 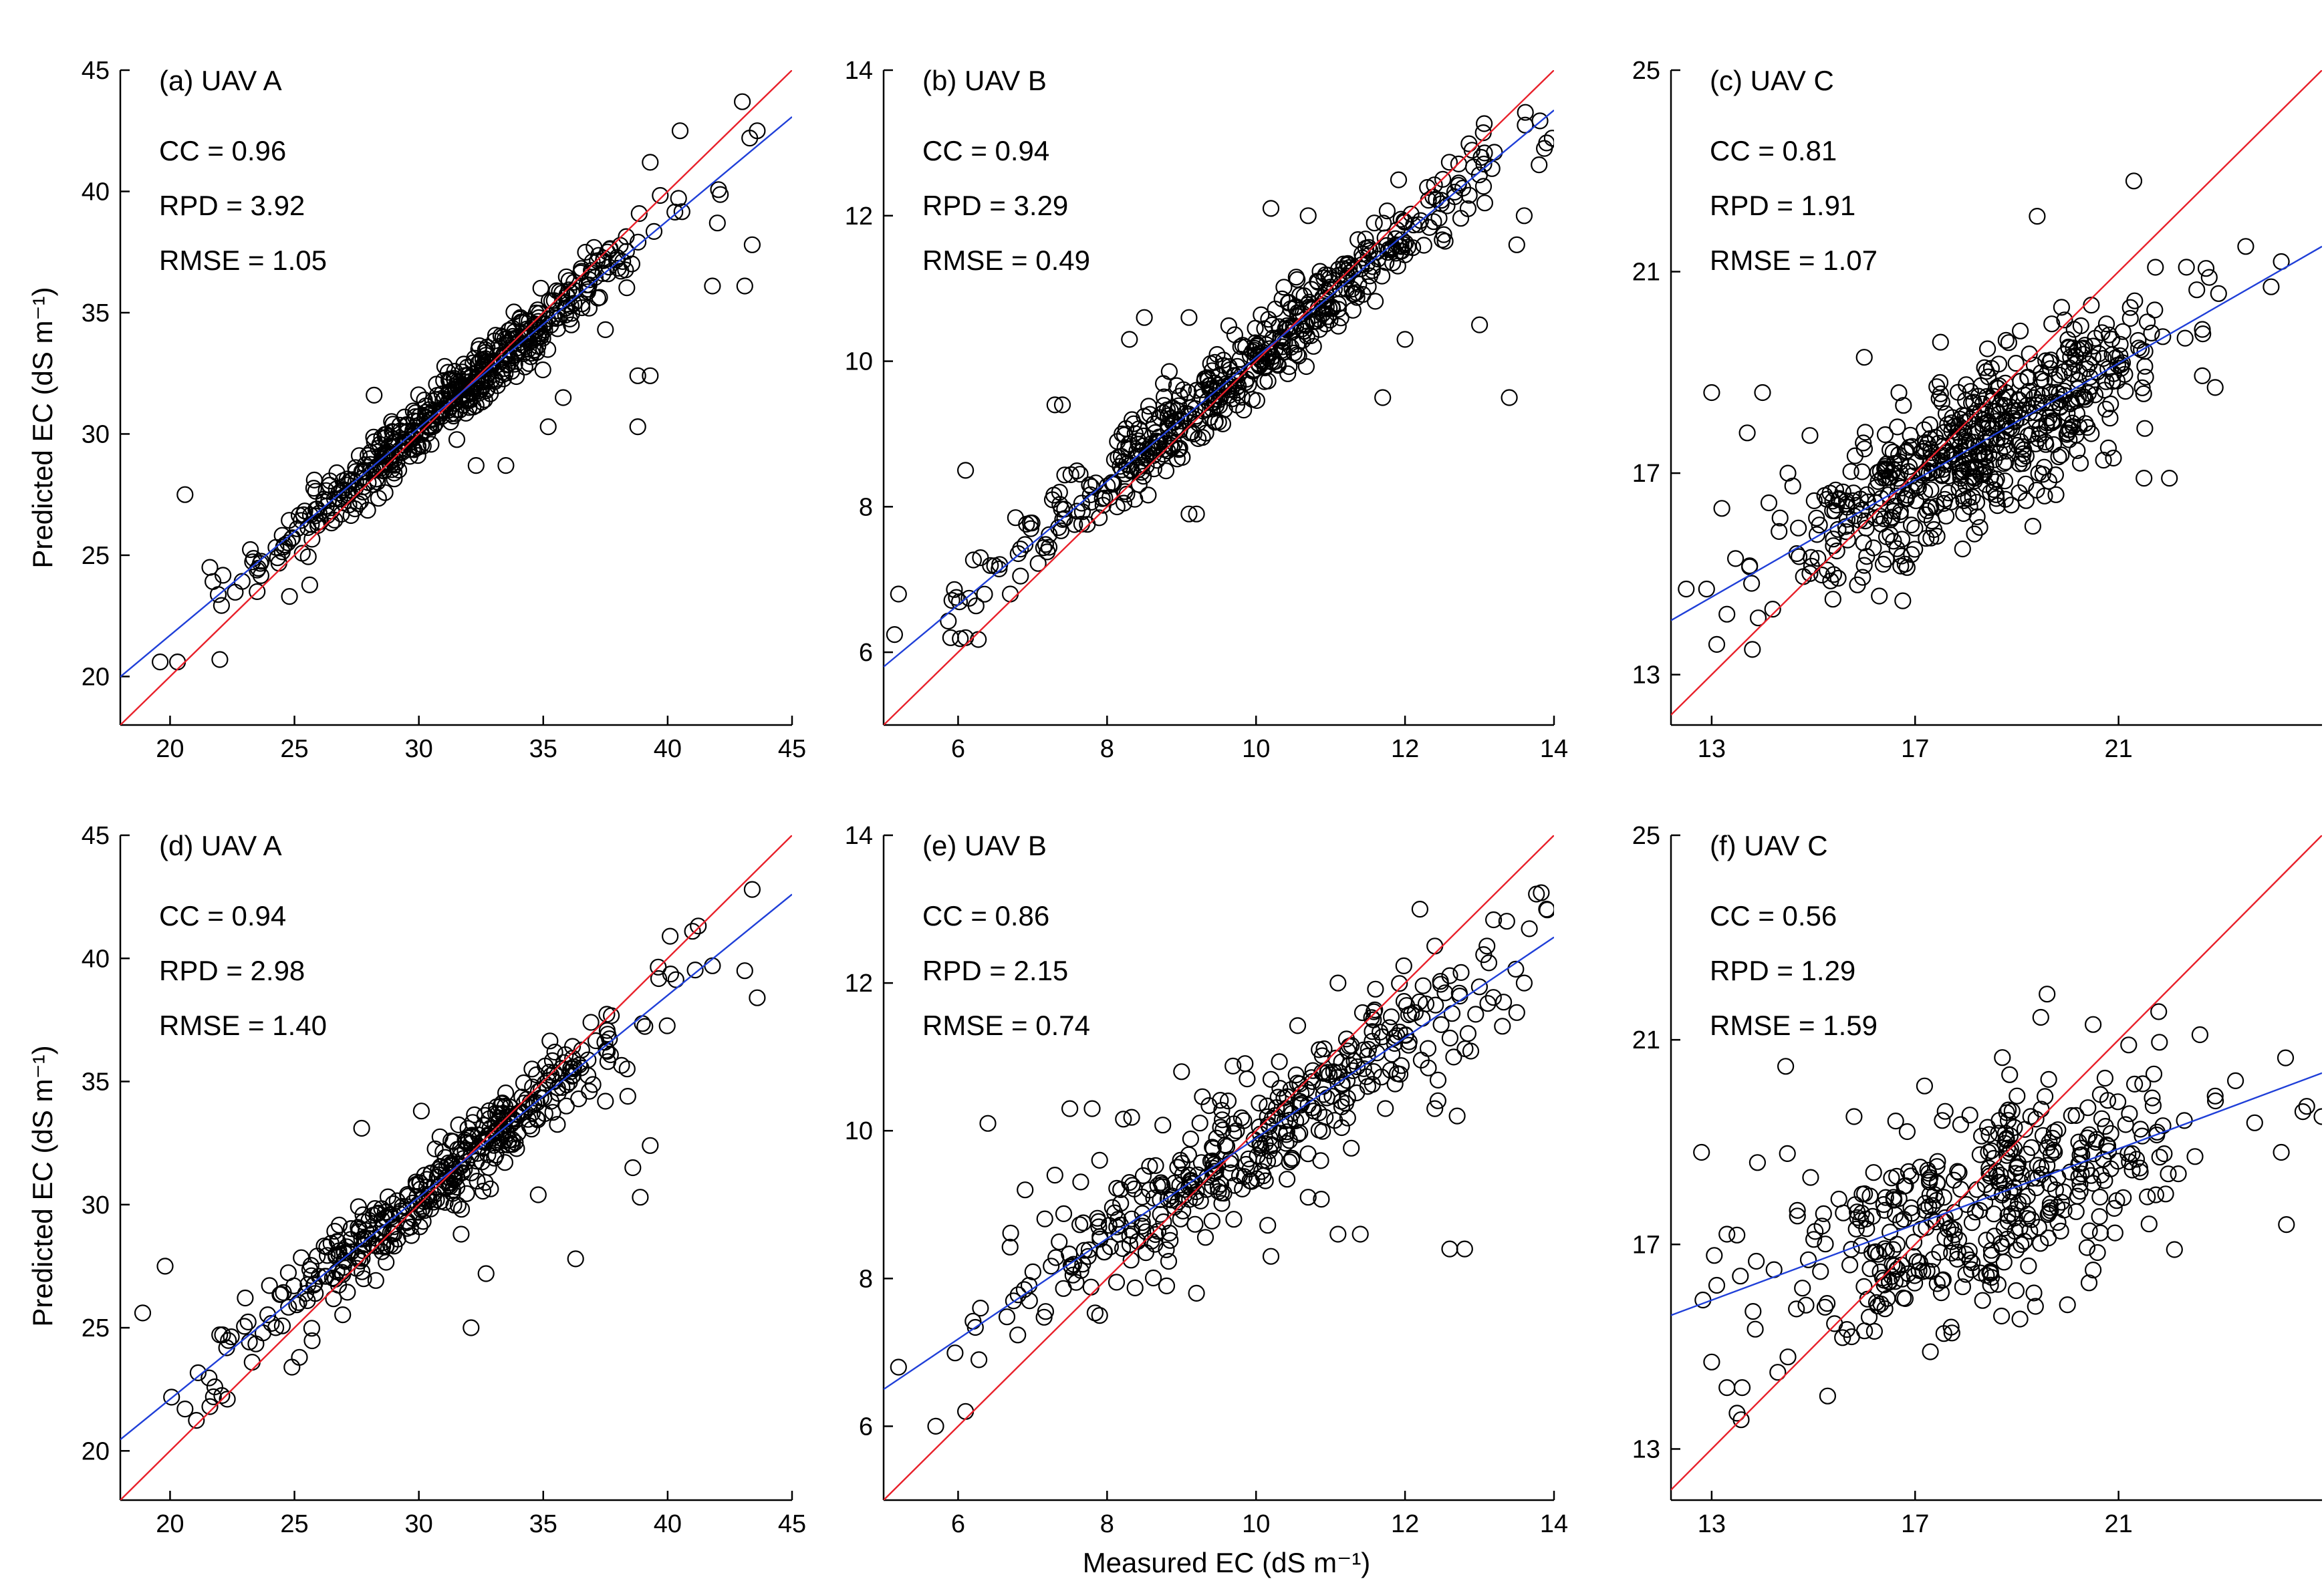 I want to click on x-tick-label: 14, so click(x=1554, y=1524).